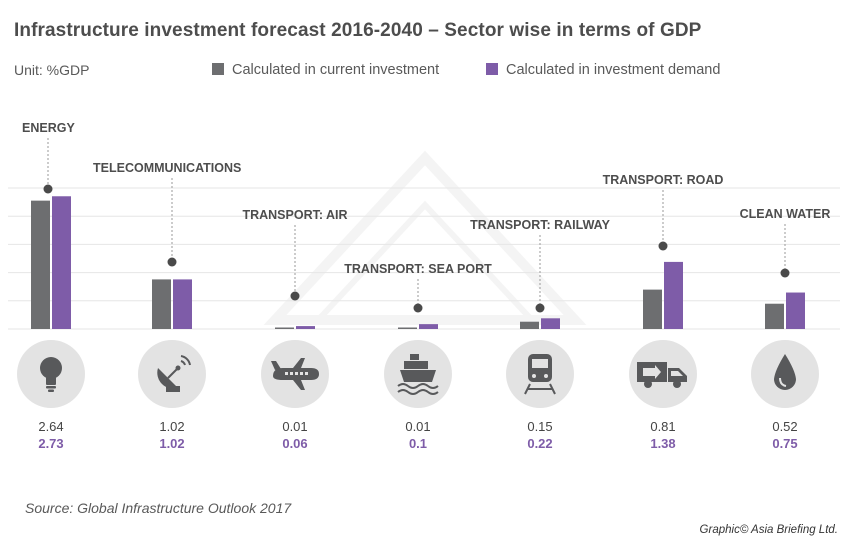 The height and width of the screenshot is (548, 850). I want to click on value-current: 0.81, so click(662, 426).